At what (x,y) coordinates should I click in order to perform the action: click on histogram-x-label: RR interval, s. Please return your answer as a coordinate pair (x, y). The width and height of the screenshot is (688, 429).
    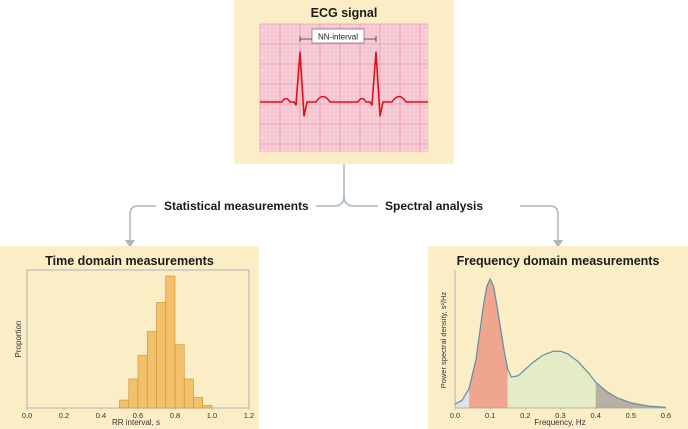
    Looking at the image, I should click on (136, 422).